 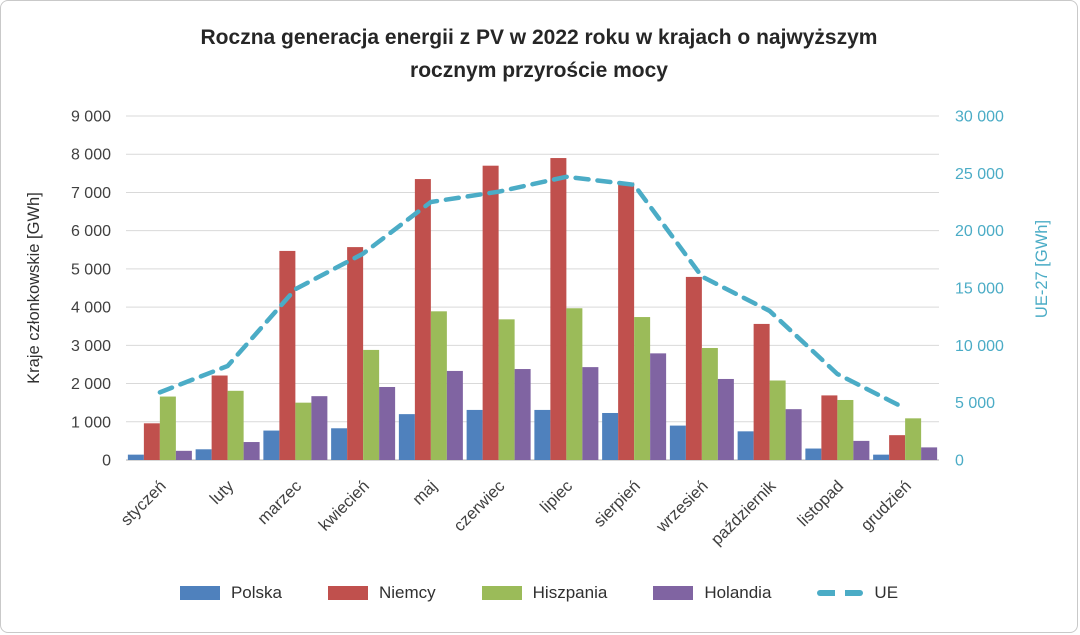 What do you see at coordinates (673, 593) in the screenshot?
I see `legend-swatch-holandia` at bounding box center [673, 593].